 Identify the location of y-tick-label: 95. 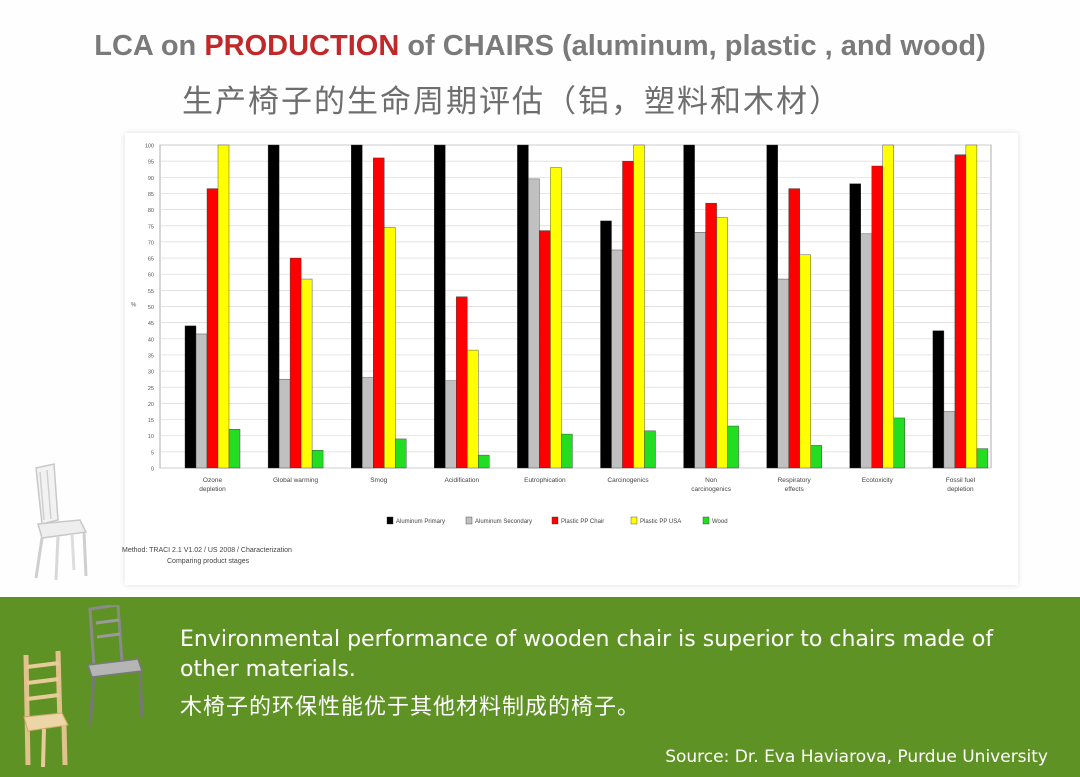
(151, 163).